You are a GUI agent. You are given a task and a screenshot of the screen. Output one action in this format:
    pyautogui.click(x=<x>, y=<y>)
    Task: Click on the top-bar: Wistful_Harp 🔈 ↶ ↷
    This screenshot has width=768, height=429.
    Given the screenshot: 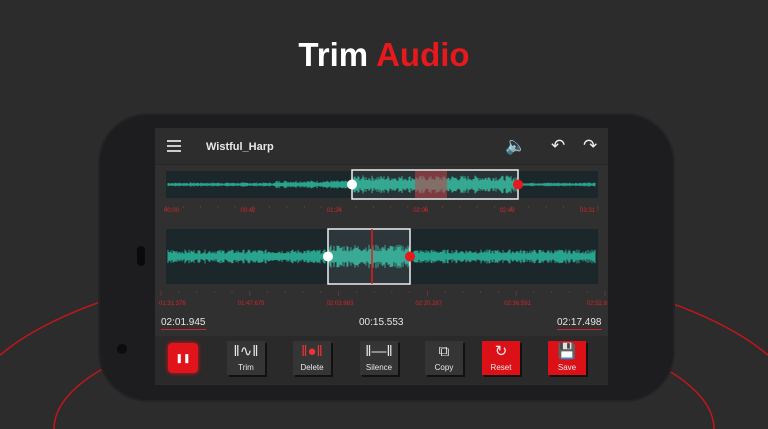 What is the action you would take?
    pyautogui.click(x=381, y=146)
    